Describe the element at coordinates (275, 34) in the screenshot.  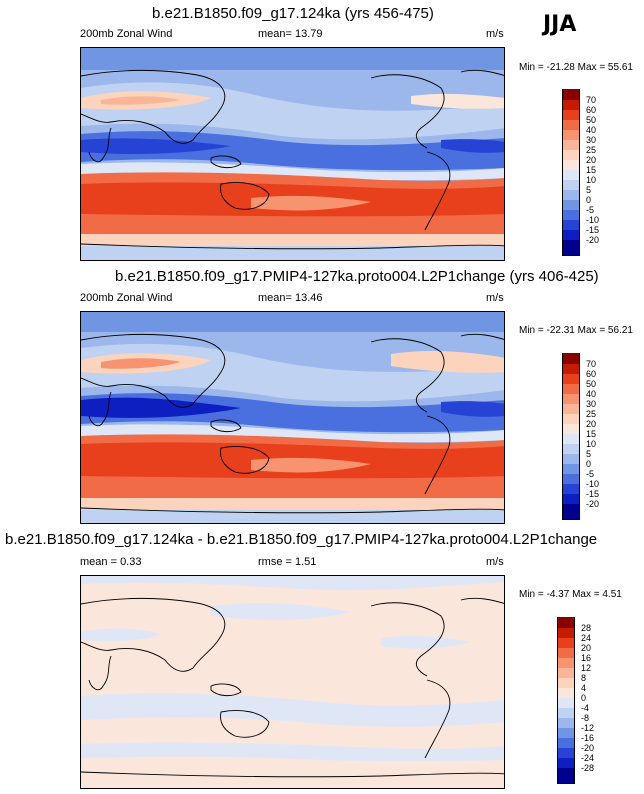
I see `panel1-mean-label: mean=` at that location.